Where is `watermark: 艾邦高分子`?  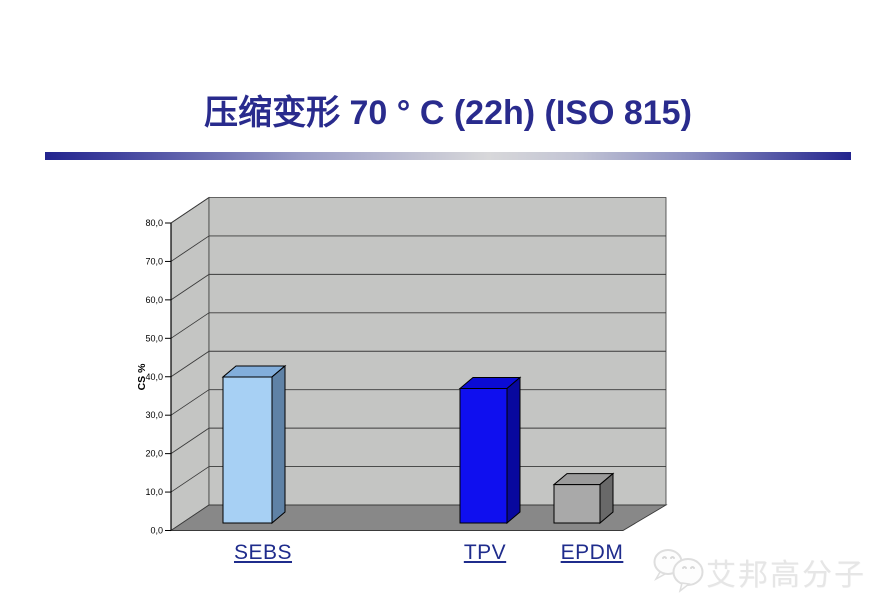
watermark: 艾邦高分子 is located at coordinates (758, 572).